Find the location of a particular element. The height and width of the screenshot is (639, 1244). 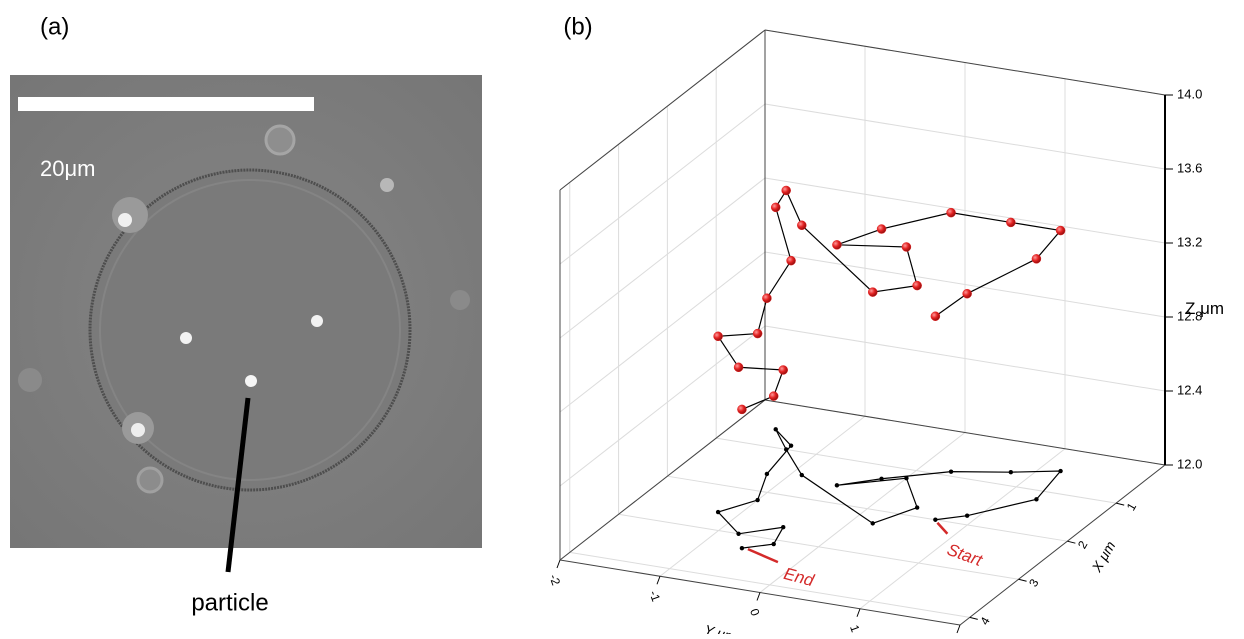

y-tick-label: 0 is located at coordinates (755, 612).